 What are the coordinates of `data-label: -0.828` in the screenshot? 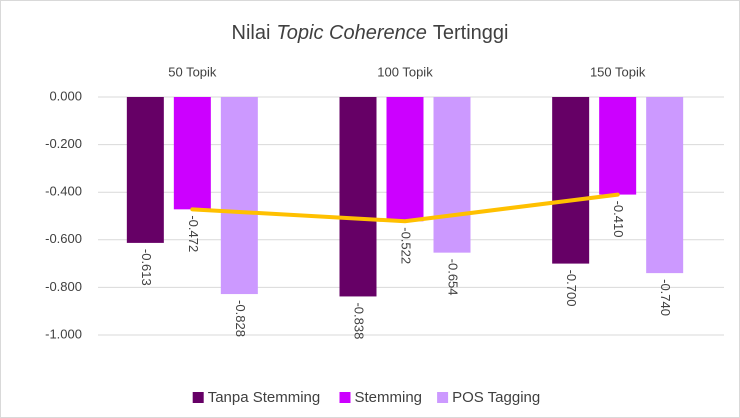 It's located at (240, 318).